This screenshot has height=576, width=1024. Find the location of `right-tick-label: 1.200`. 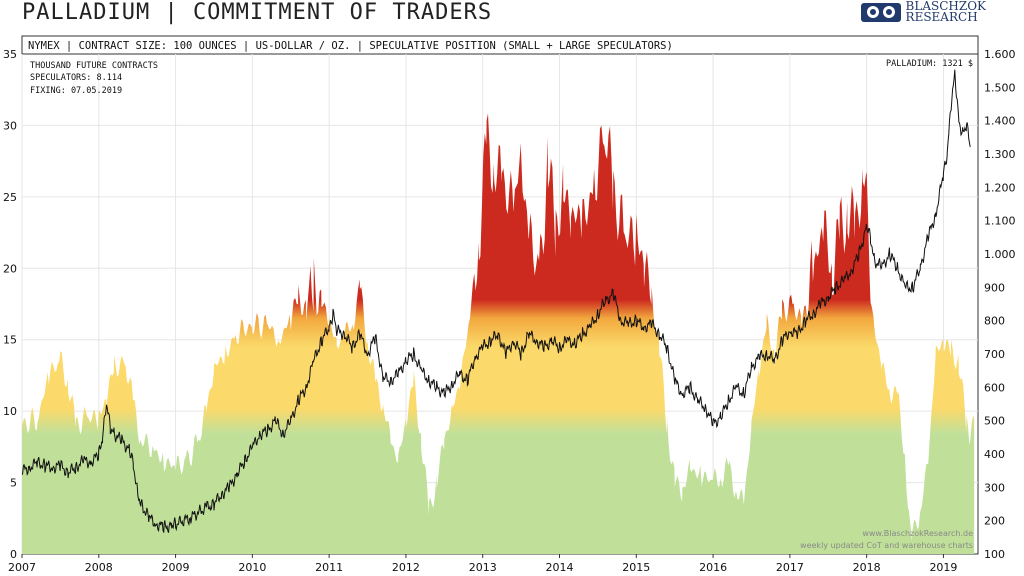

right-tick-label: 1.200 is located at coordinates (1000, 187).